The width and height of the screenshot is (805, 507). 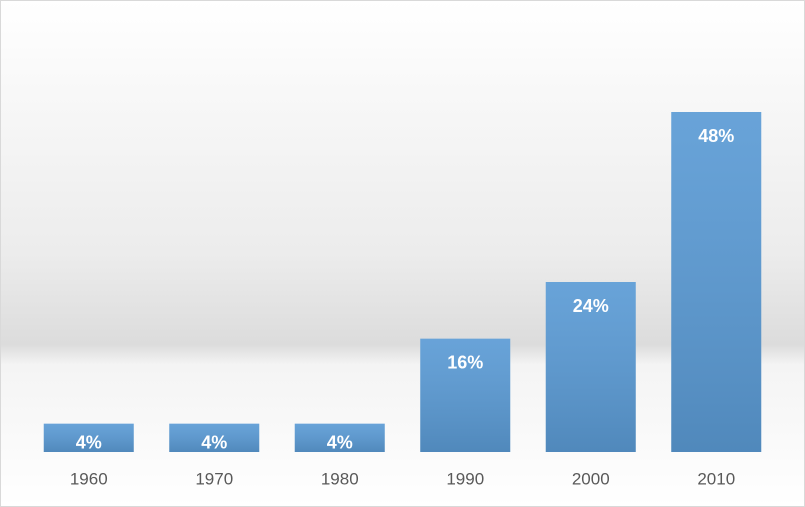 What do you see at coordinates (716, 136) in the screenshot?
I see `data-label: 48%` at bounding box center [716, 136].